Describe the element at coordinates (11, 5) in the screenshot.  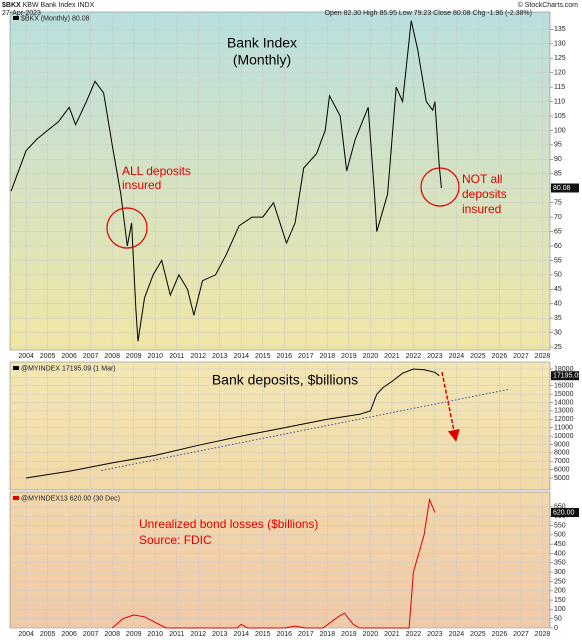
I see `symbol: $BKX` at that location.